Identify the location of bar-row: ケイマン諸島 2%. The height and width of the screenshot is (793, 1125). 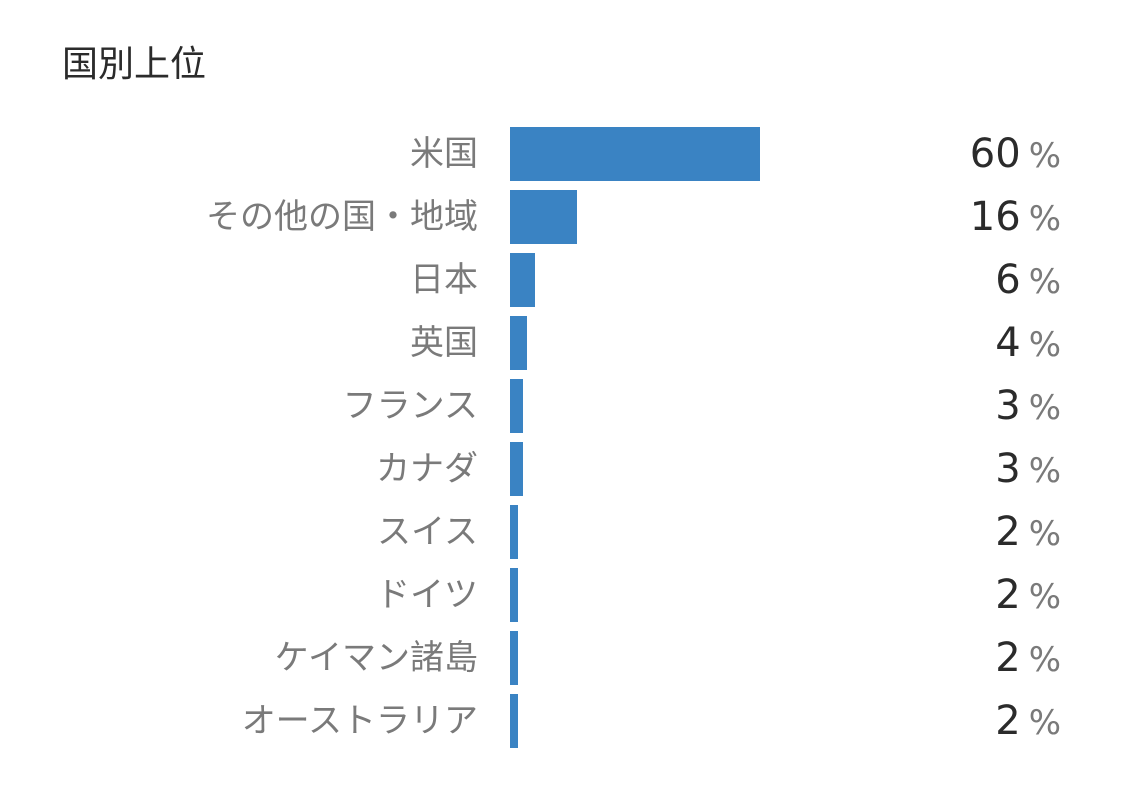
(562, 662).